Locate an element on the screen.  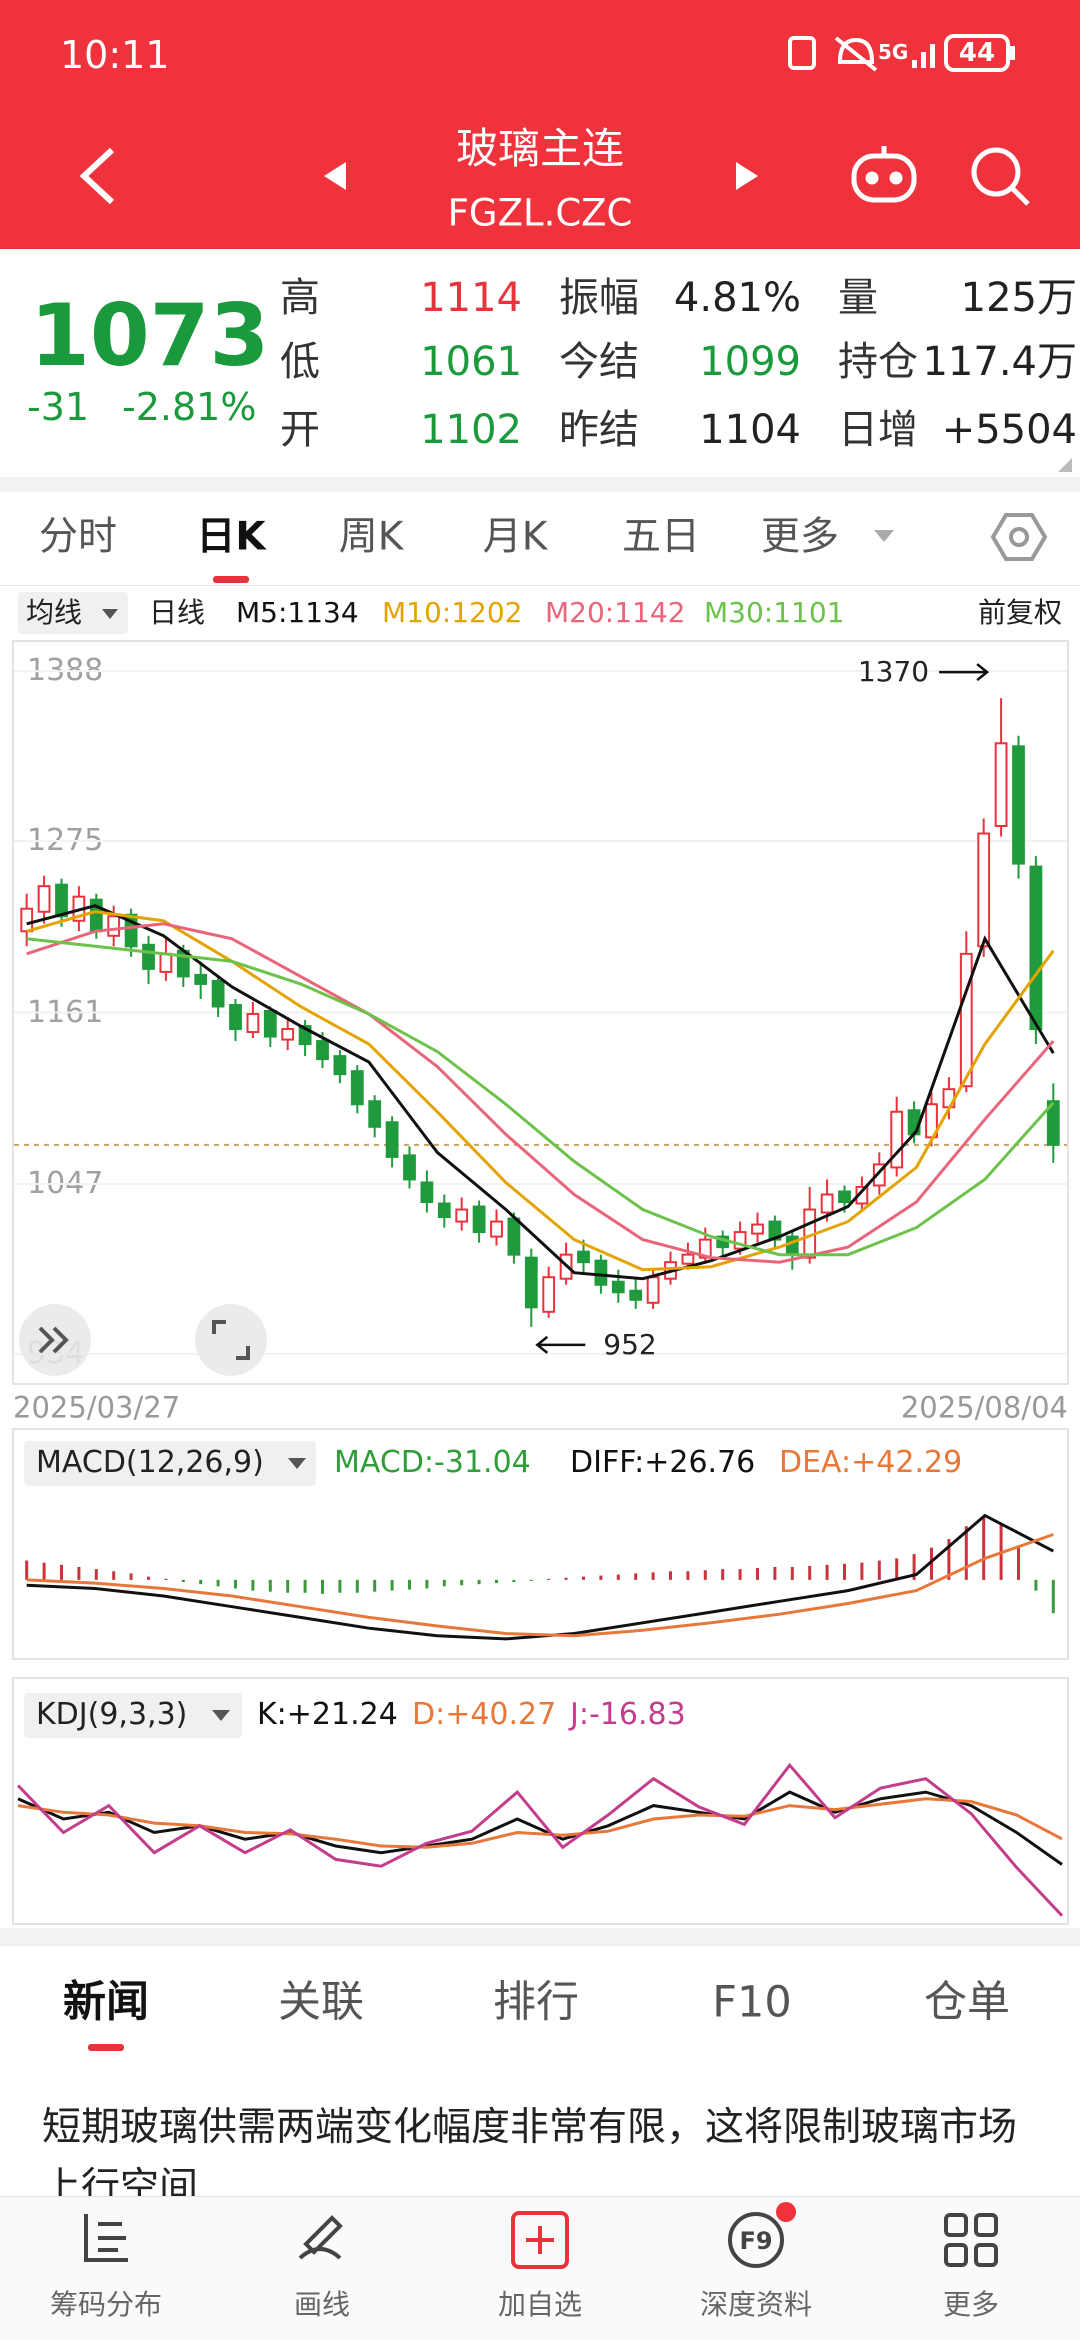
quote-label: 量 is located at coordinates (858, 298).